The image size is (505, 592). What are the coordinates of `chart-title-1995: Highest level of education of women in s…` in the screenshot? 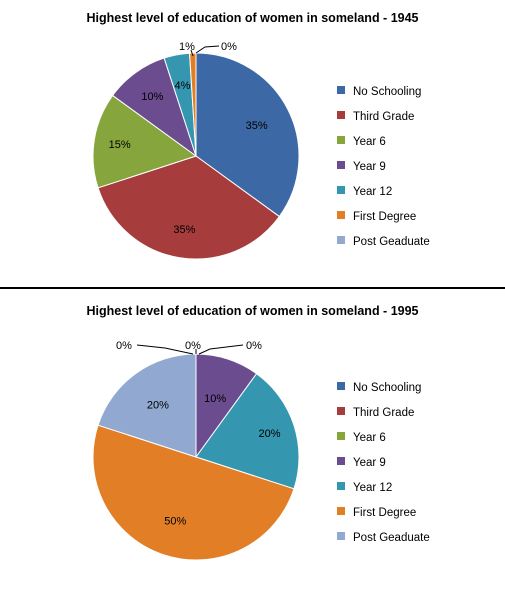 It's located at (252, 311).